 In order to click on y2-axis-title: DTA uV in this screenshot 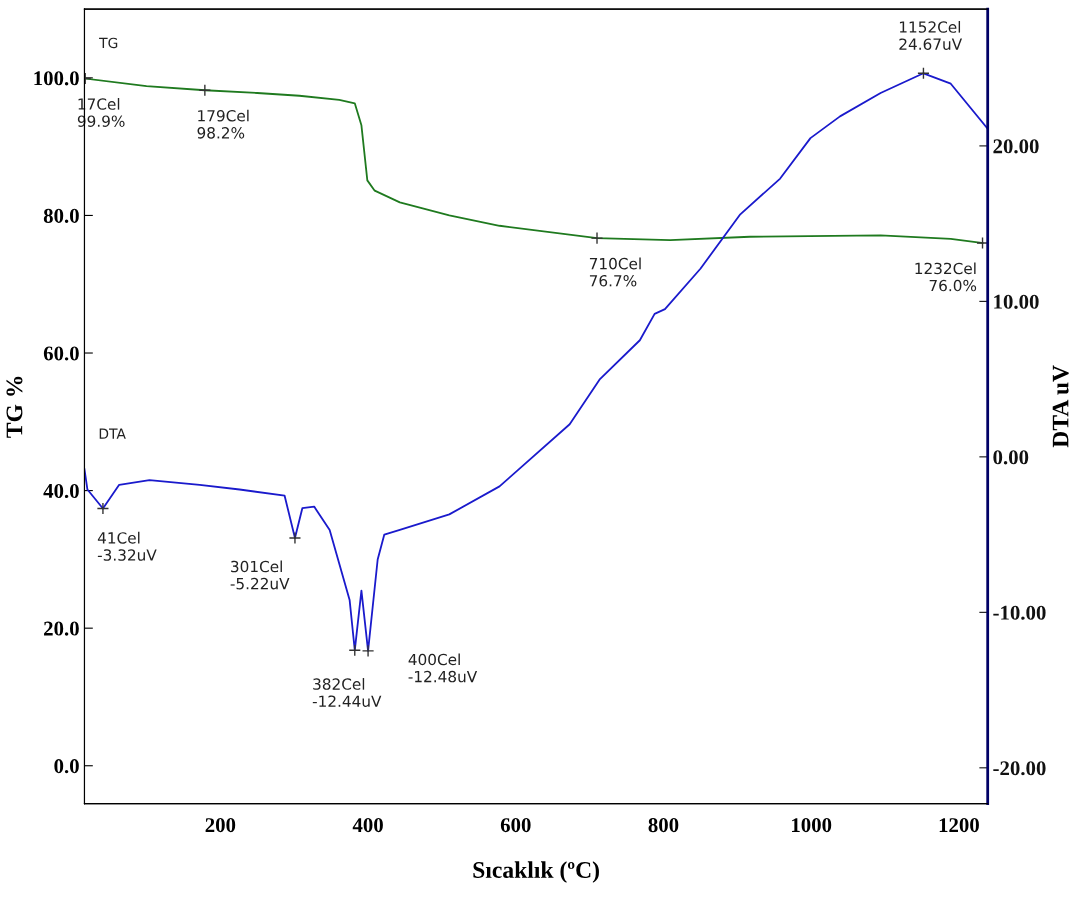, I will do `click(1060, 406)`.